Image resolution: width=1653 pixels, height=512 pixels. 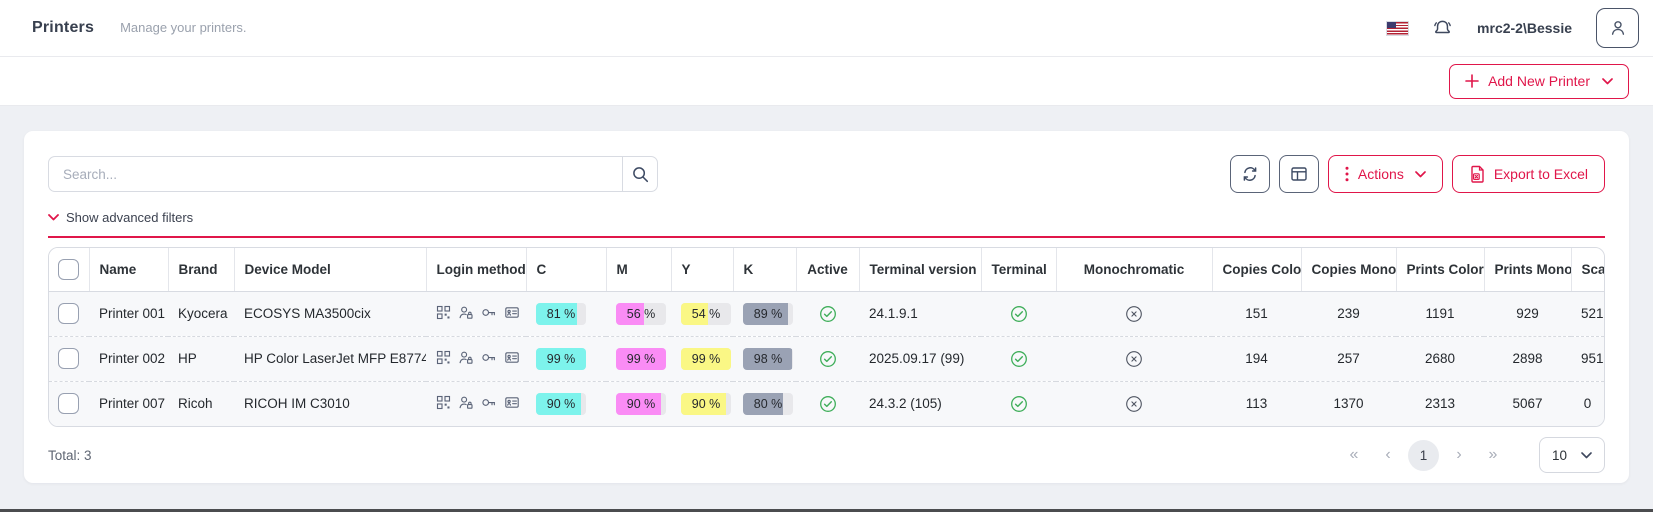 What do you see at coordinates (1256, 403) in the screenshot?
I see `cell-copies-color: 113` at bounding box center [1256, 403].